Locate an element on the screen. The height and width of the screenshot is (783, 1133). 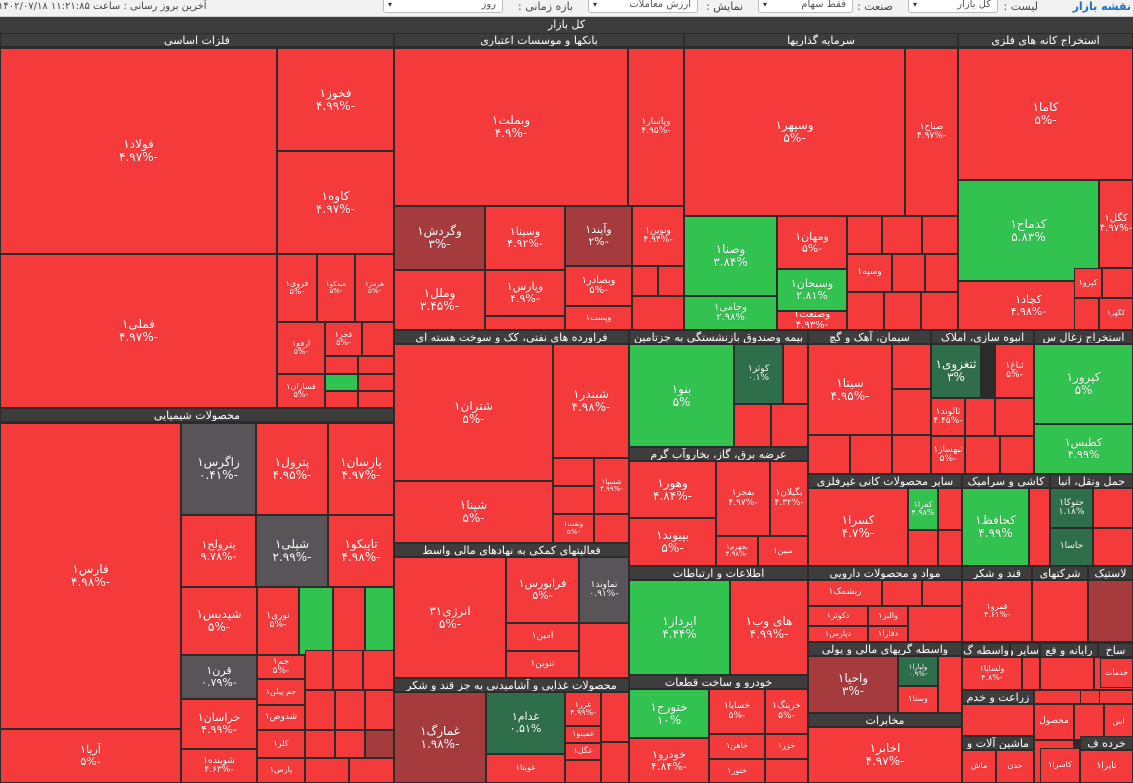
sector-header: محصولات غذایی و آشامیدنی به جز قند و شکر is located at coordinates (511, 685).